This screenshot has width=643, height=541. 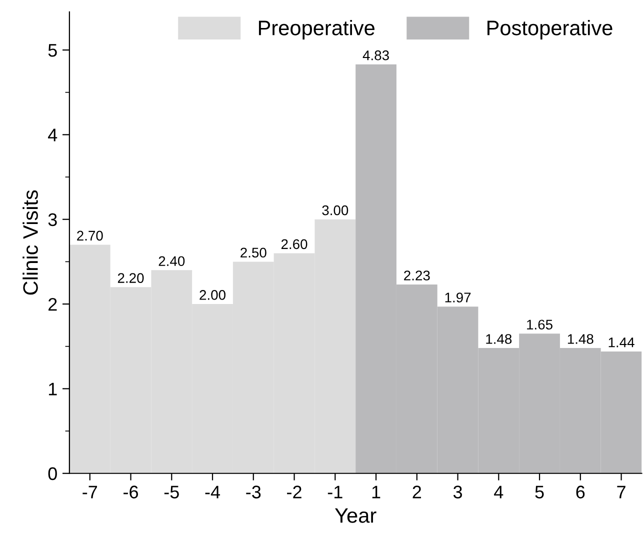 What do you see at coordinates (580, 492) in the screenshot?
I see `x-tick-label: 6` at bounding box center [580, 492].